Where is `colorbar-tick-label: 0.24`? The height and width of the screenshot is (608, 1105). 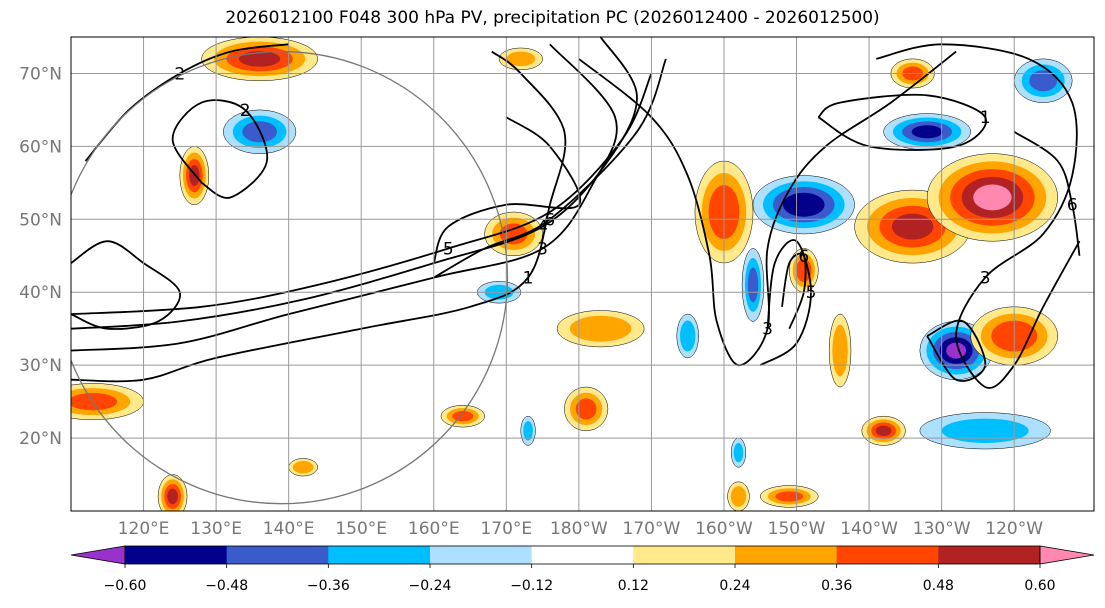 colorbar-tick-label: 0.24 is located at coordinates (734, 586).